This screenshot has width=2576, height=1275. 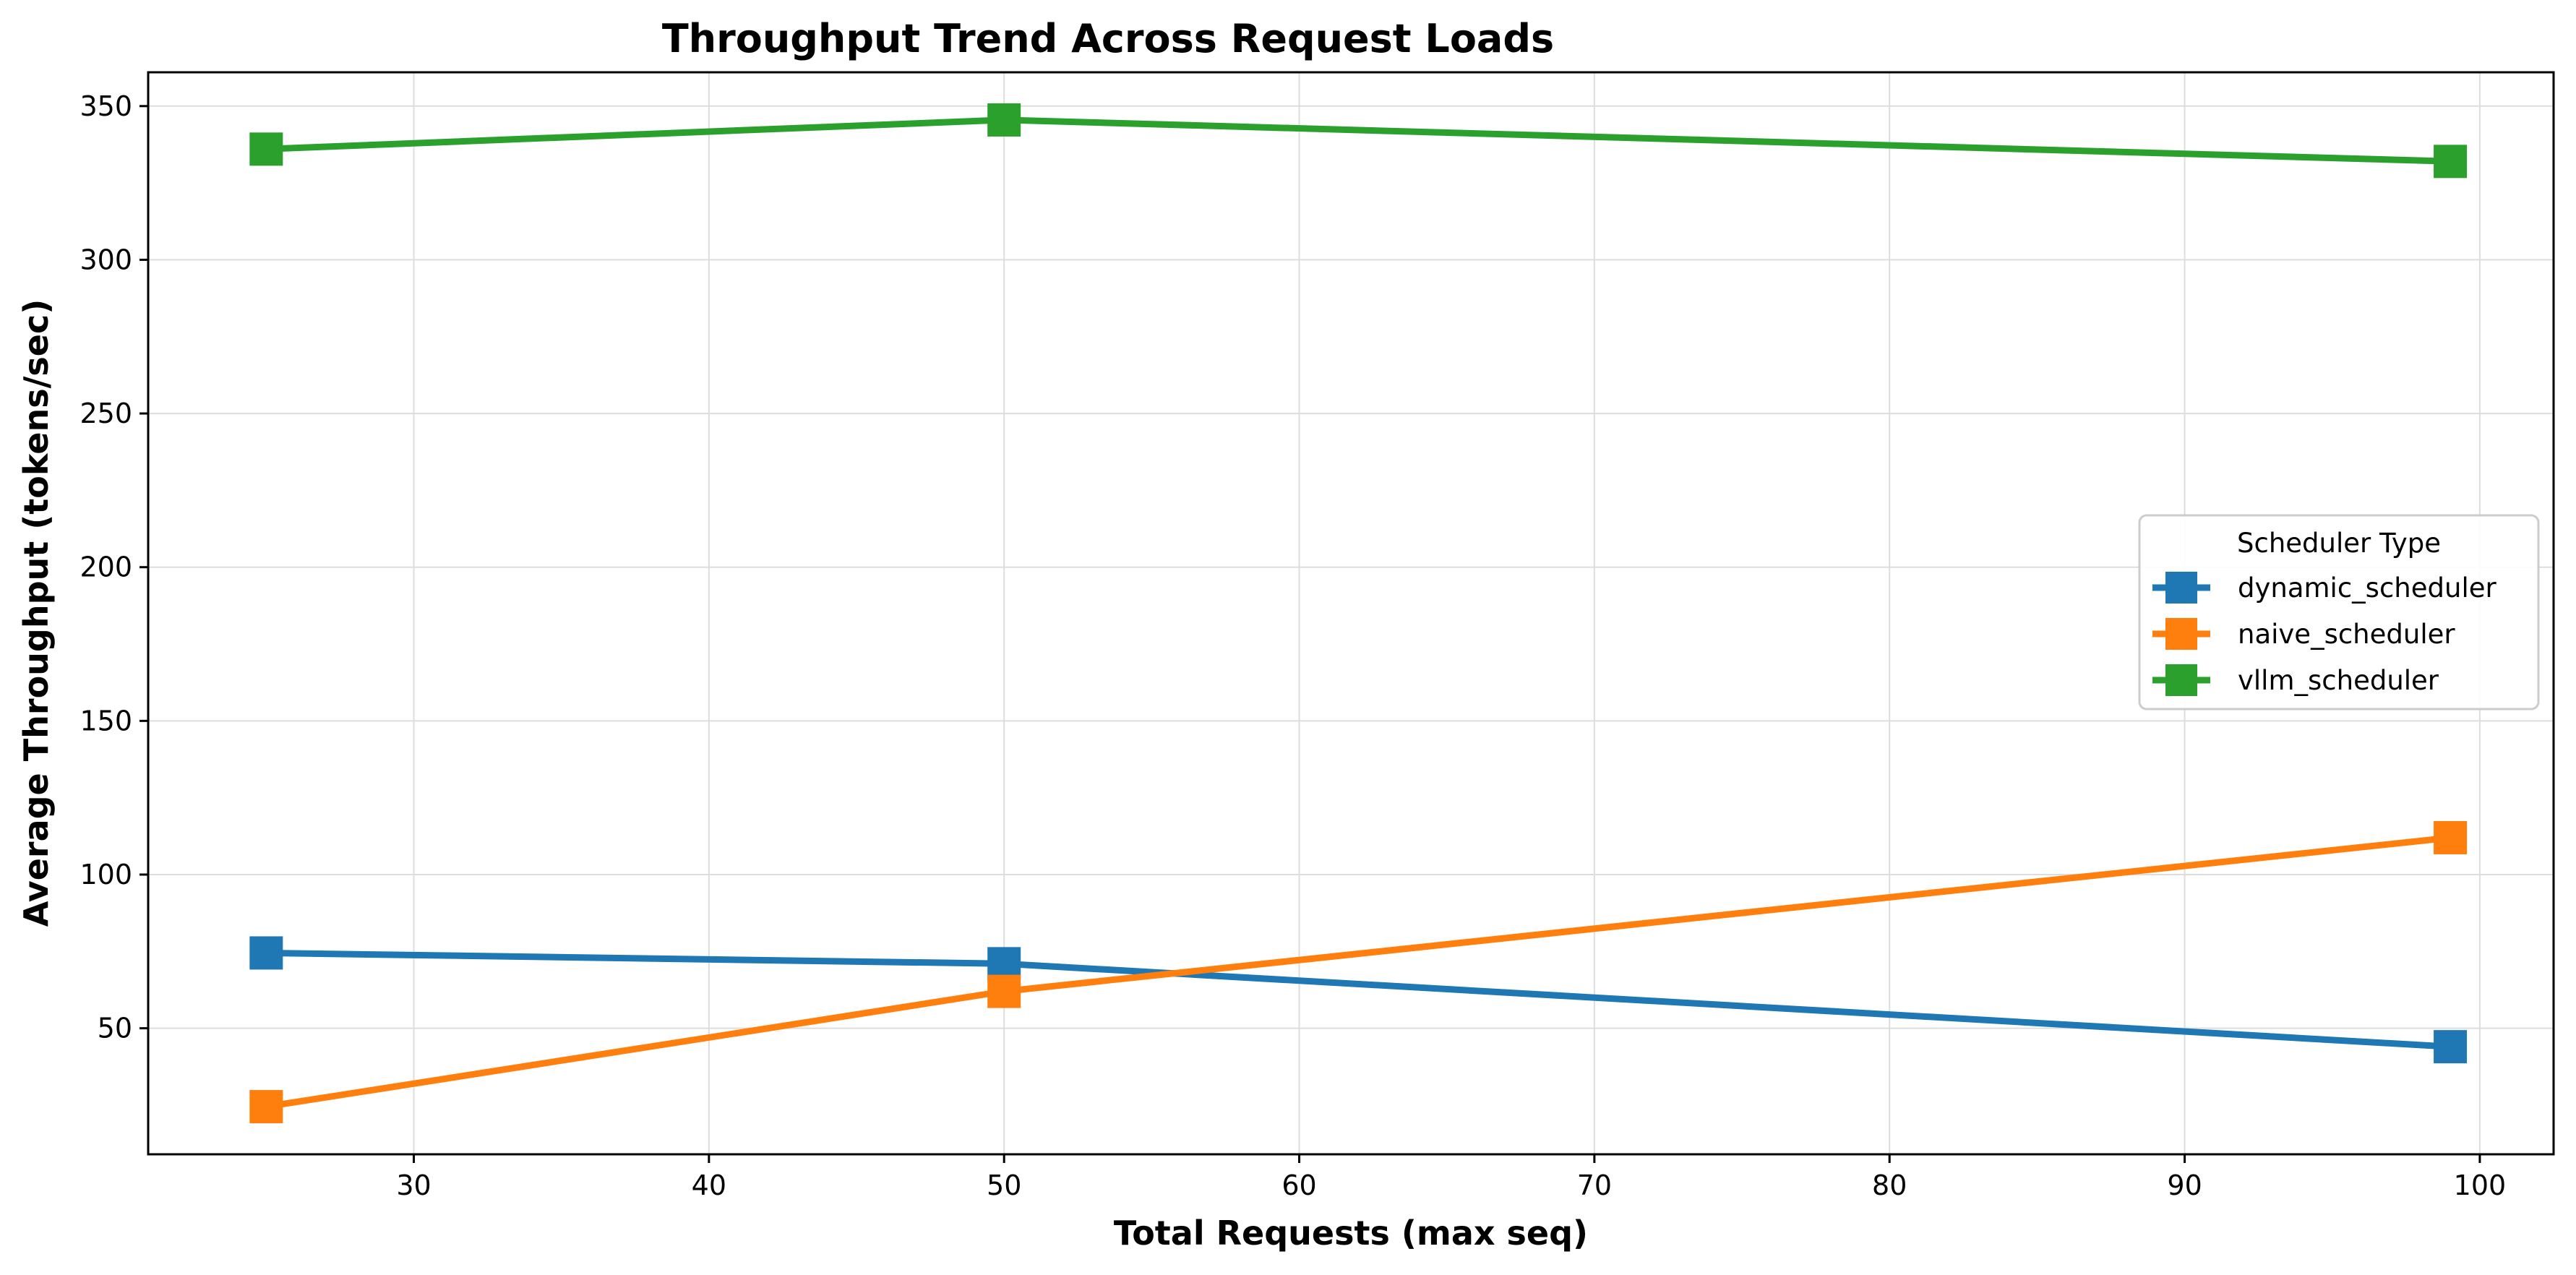 I want to click on legend-label: naive_scheduler, so click(x=2347, y=634).